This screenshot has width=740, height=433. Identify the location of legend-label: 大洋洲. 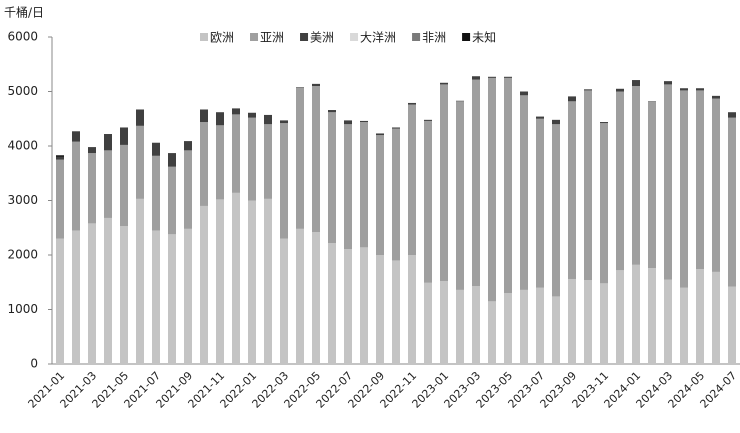
(378, 37).